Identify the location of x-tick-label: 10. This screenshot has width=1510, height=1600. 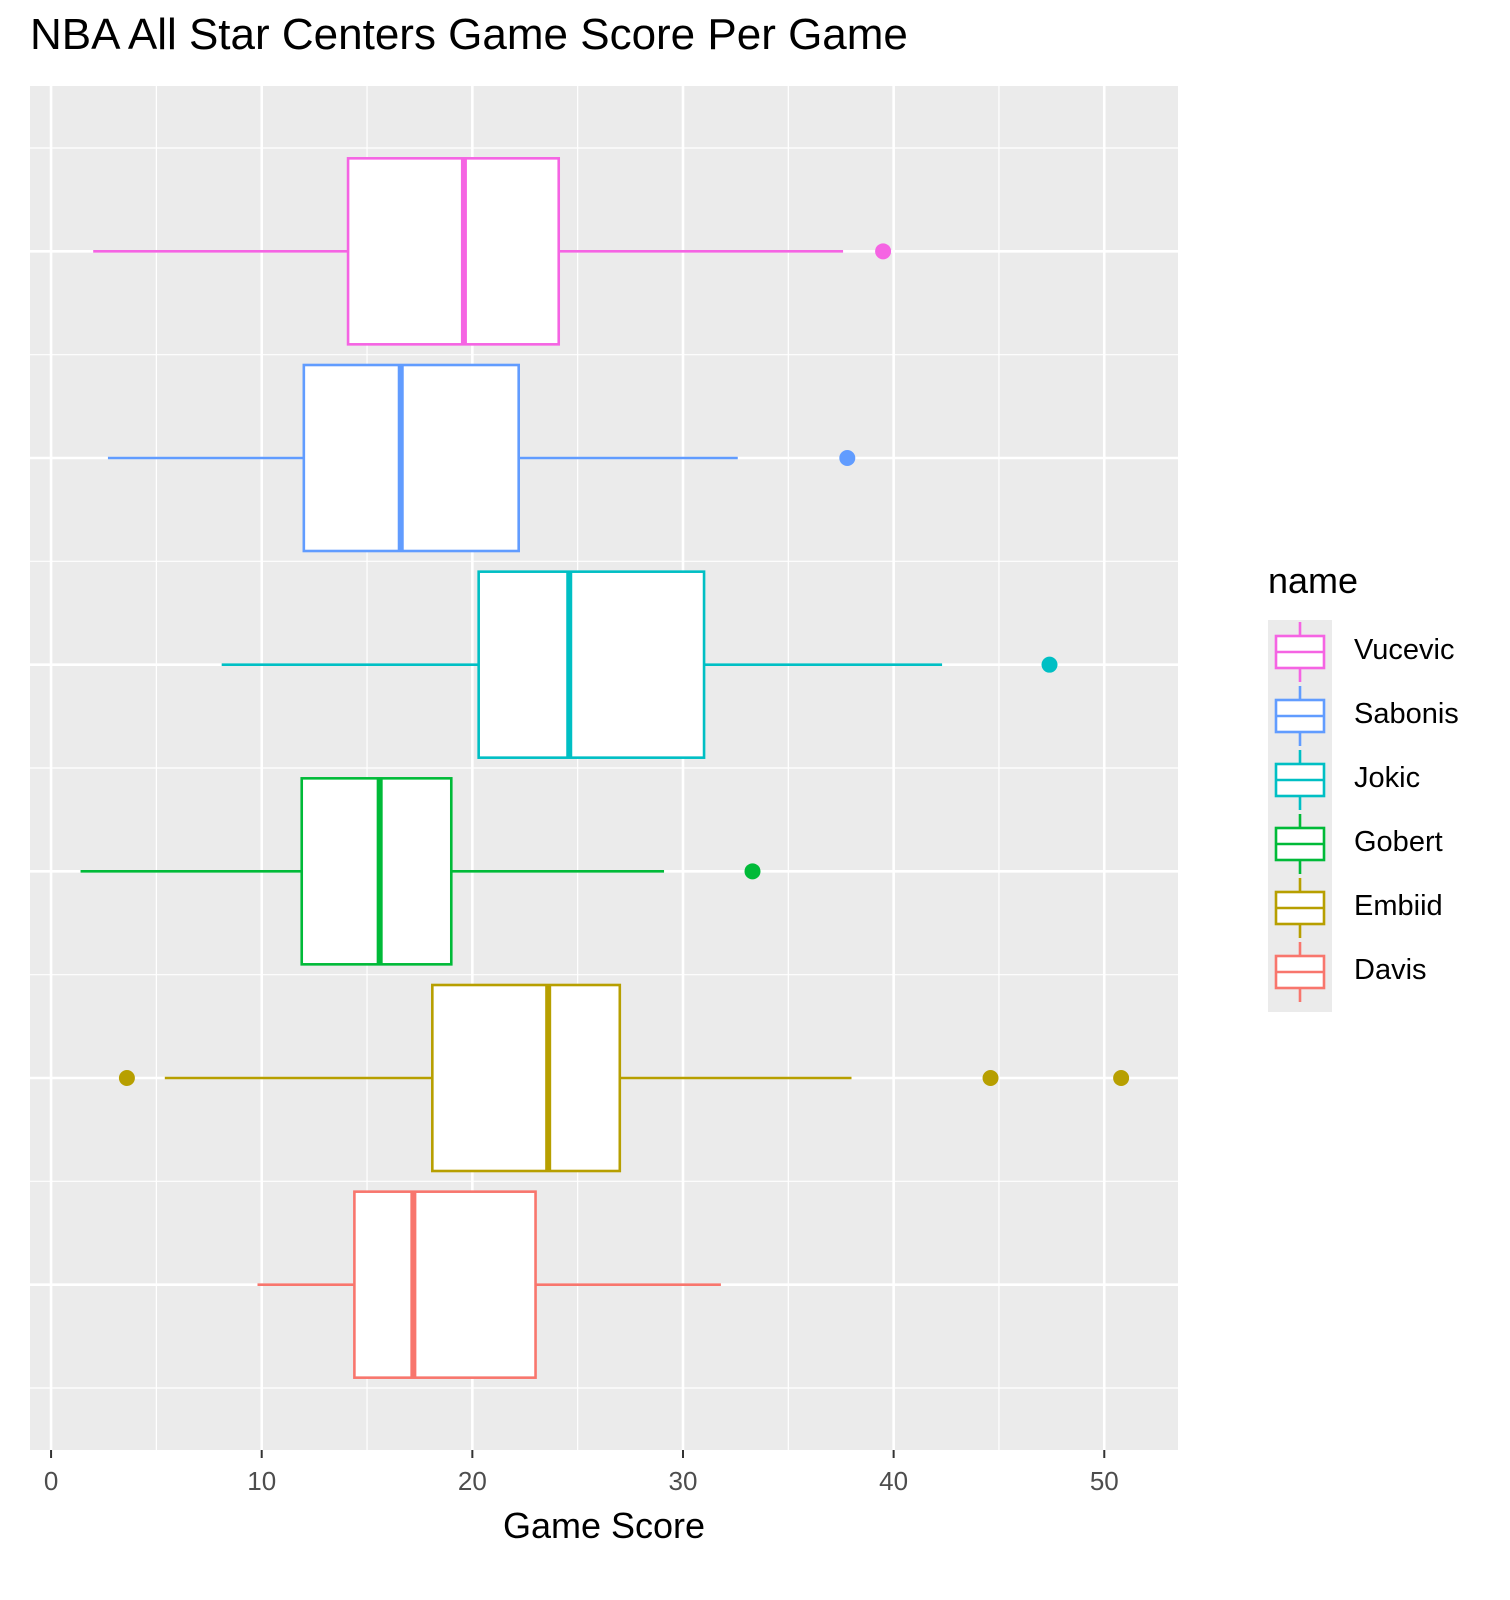
(261, 1481).